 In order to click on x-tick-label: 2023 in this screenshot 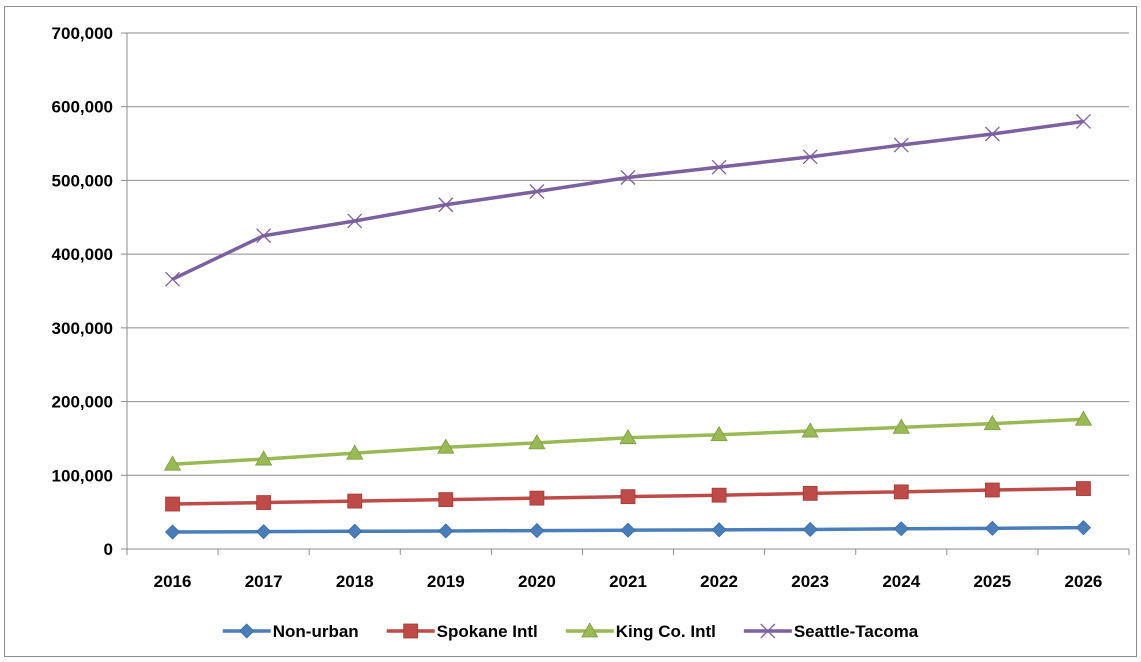, I will do `click(810, 581)`.